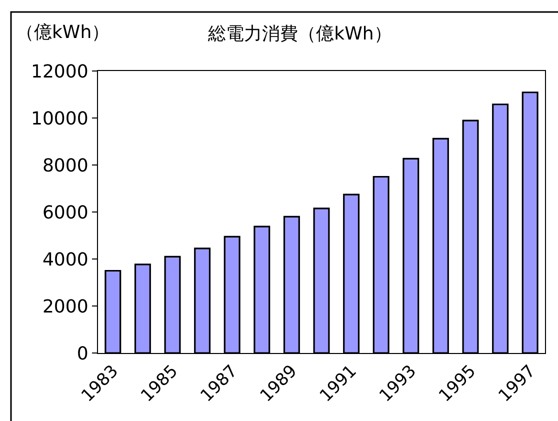  What do you see at coordinates (65, 307) in the screenshot?
I see `y-tick-label: 2000` at bounding box center [65, 307].